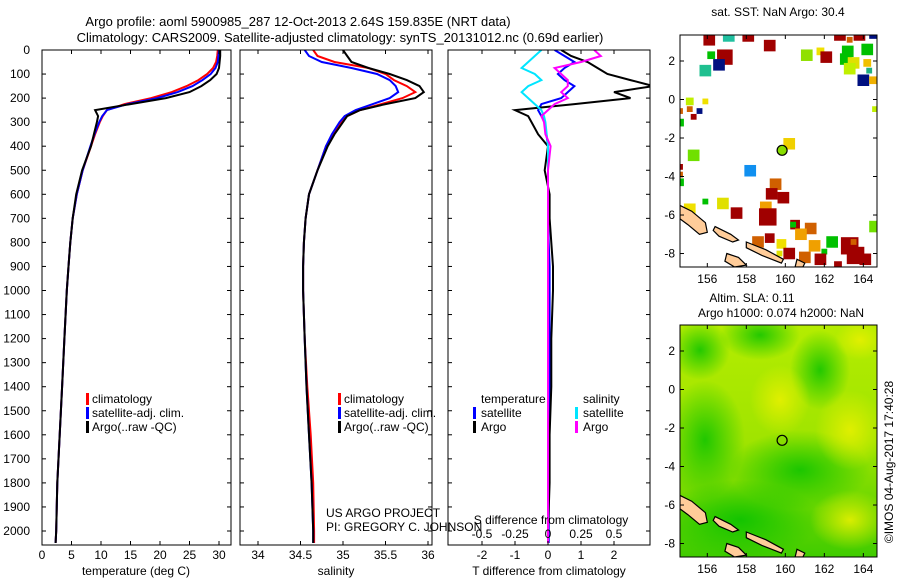 The height and width of the screenshot is (580, 900). I want to click on t-difference-axis-label: T difference from climatology, so click(549, 571).